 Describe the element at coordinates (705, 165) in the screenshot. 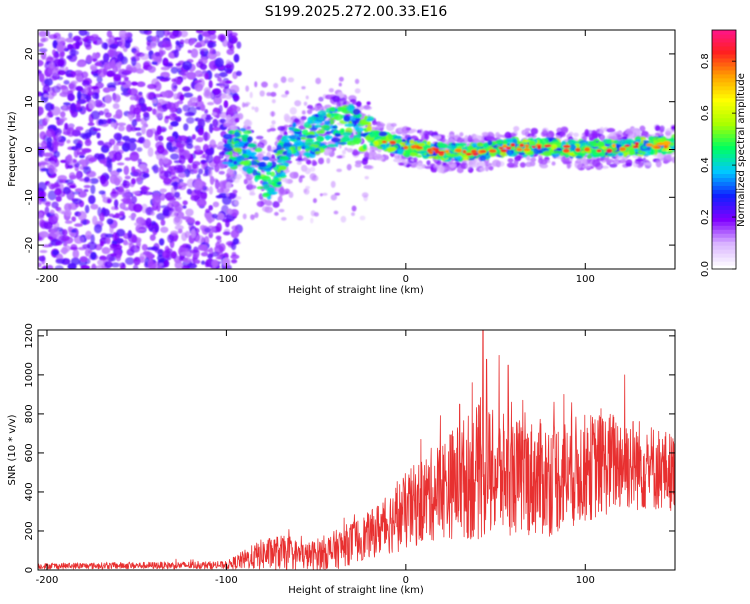

I see `colorbar-tick-label: 0.4` at that location.